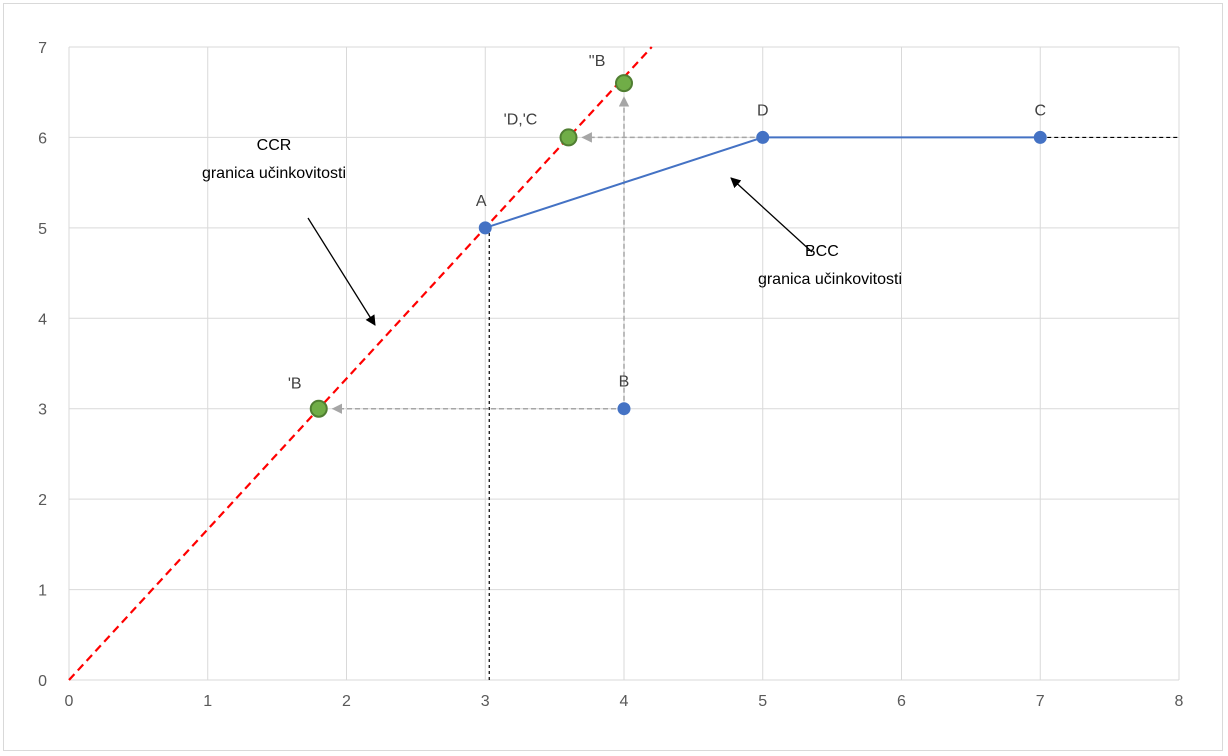 Image resolution: width=1228 pixels, height=756 pixels. I want to click on x-tick-label: 0, so click(69, 701).